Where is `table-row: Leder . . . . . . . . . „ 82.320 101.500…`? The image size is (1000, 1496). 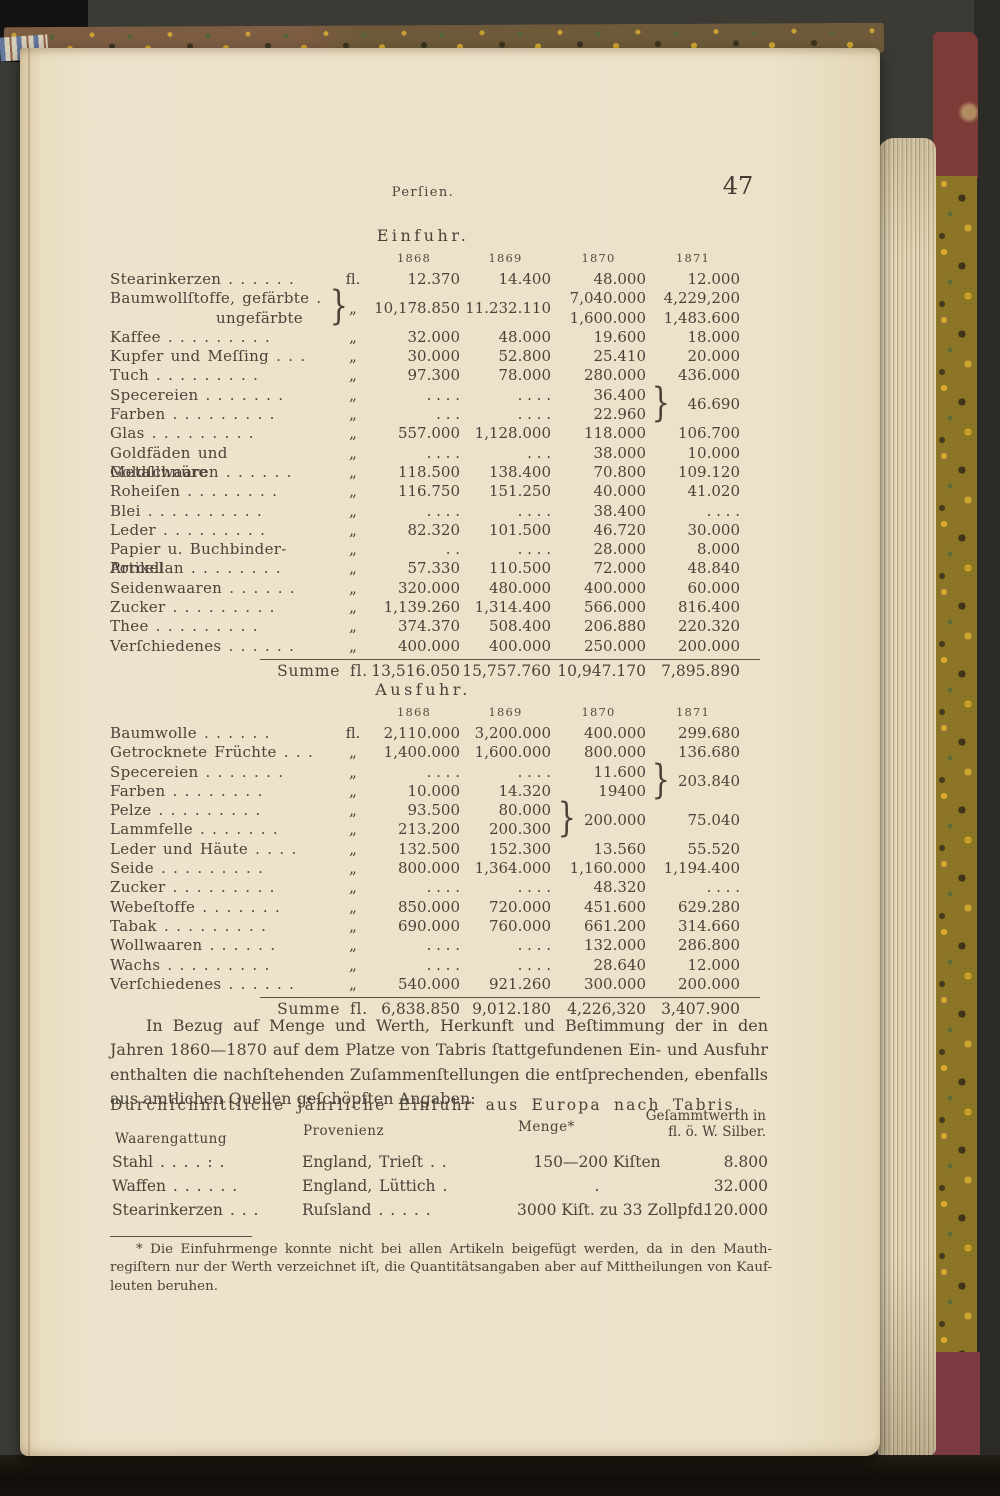 table-row: Leder . . . . . . . . . „ 82.320 101.500… is located at coordinates (426, 530).